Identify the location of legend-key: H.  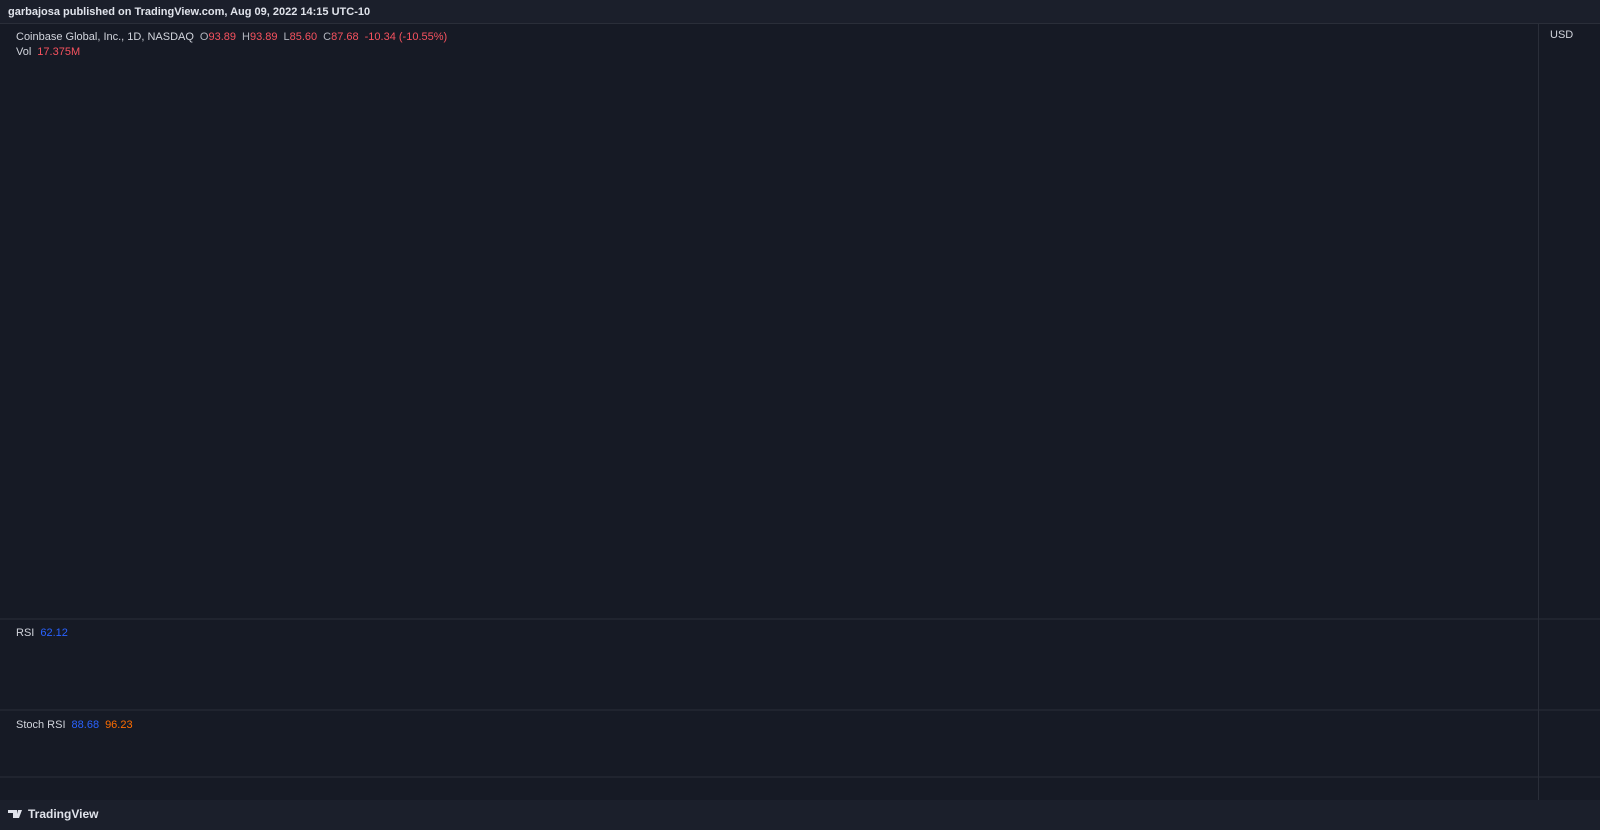
(246, 37).